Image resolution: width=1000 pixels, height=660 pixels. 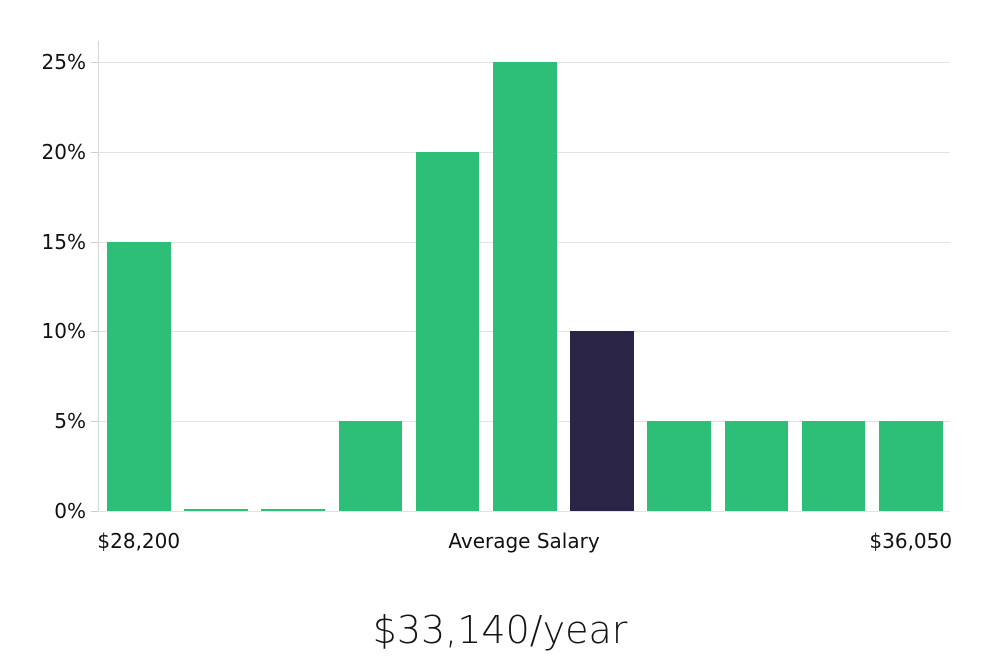 What do you see at coordinates (524, 511) in the screenshot?
I see `gridline-0%` at bounding box center [524, 511].